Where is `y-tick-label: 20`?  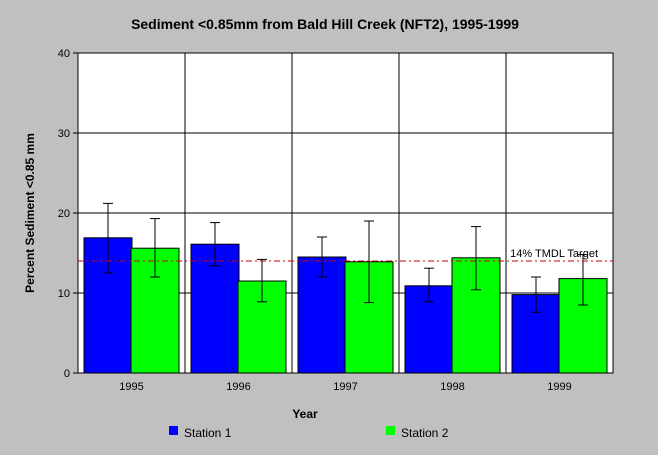
y-tick-label: 20 is located at coordinates (64, 214).